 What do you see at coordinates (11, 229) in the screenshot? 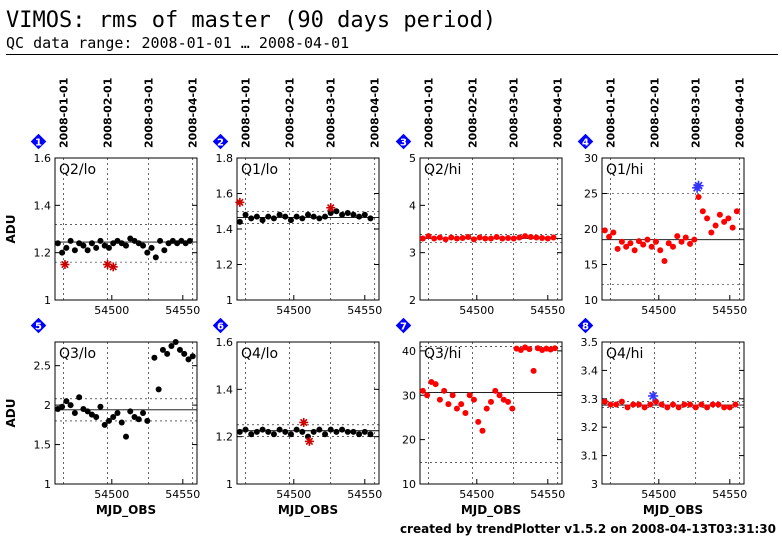
I see `panel-1-ylabel: ADU` at bounding box center [11, 229].